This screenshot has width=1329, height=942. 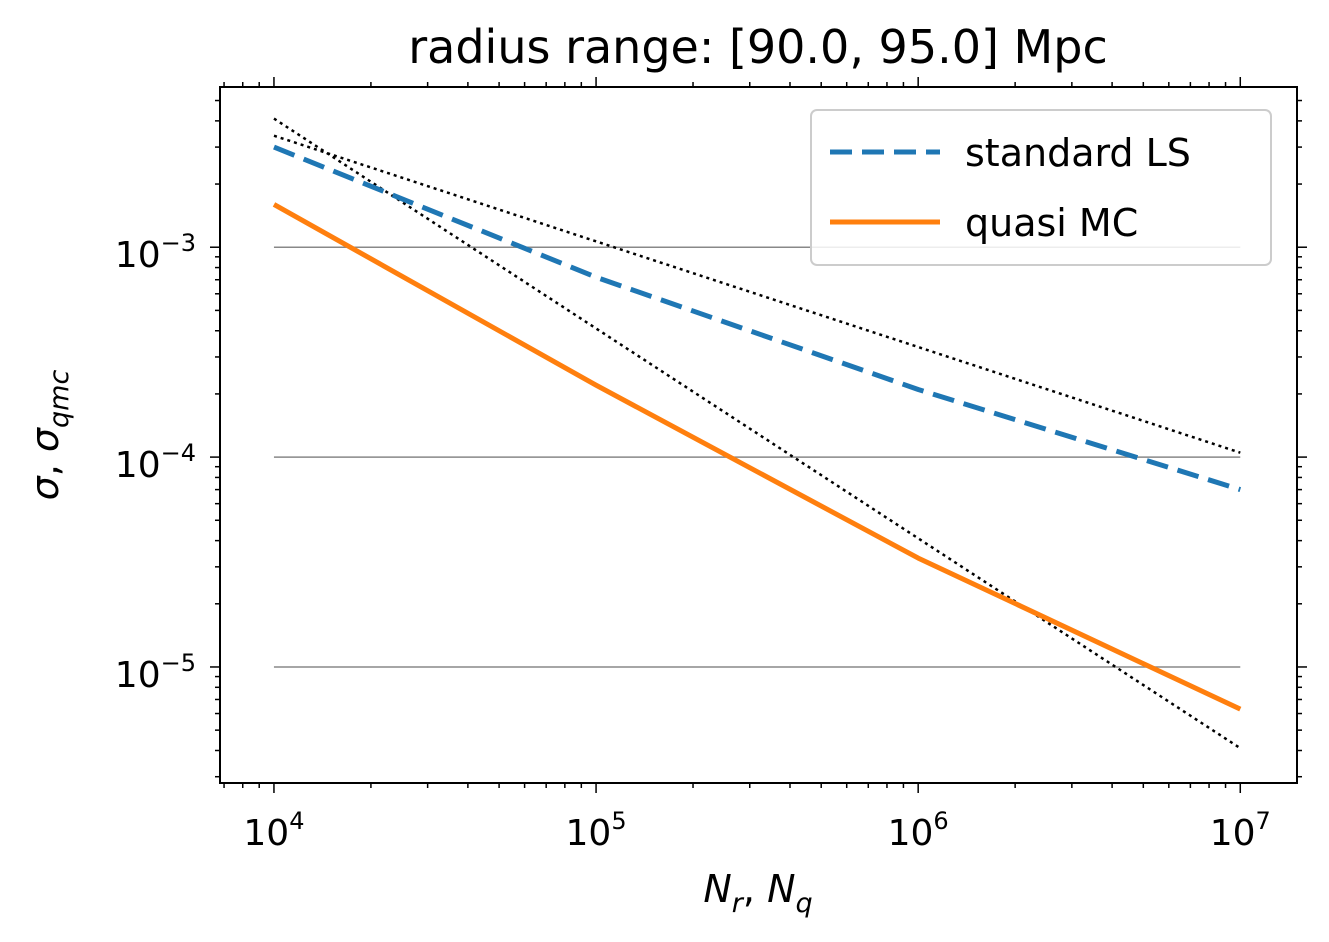 What do you see at coordinates (1240, 830) in the screenshot?
I see `x-tick-label-3: 10⁷` at bounding box center [1240, 830].